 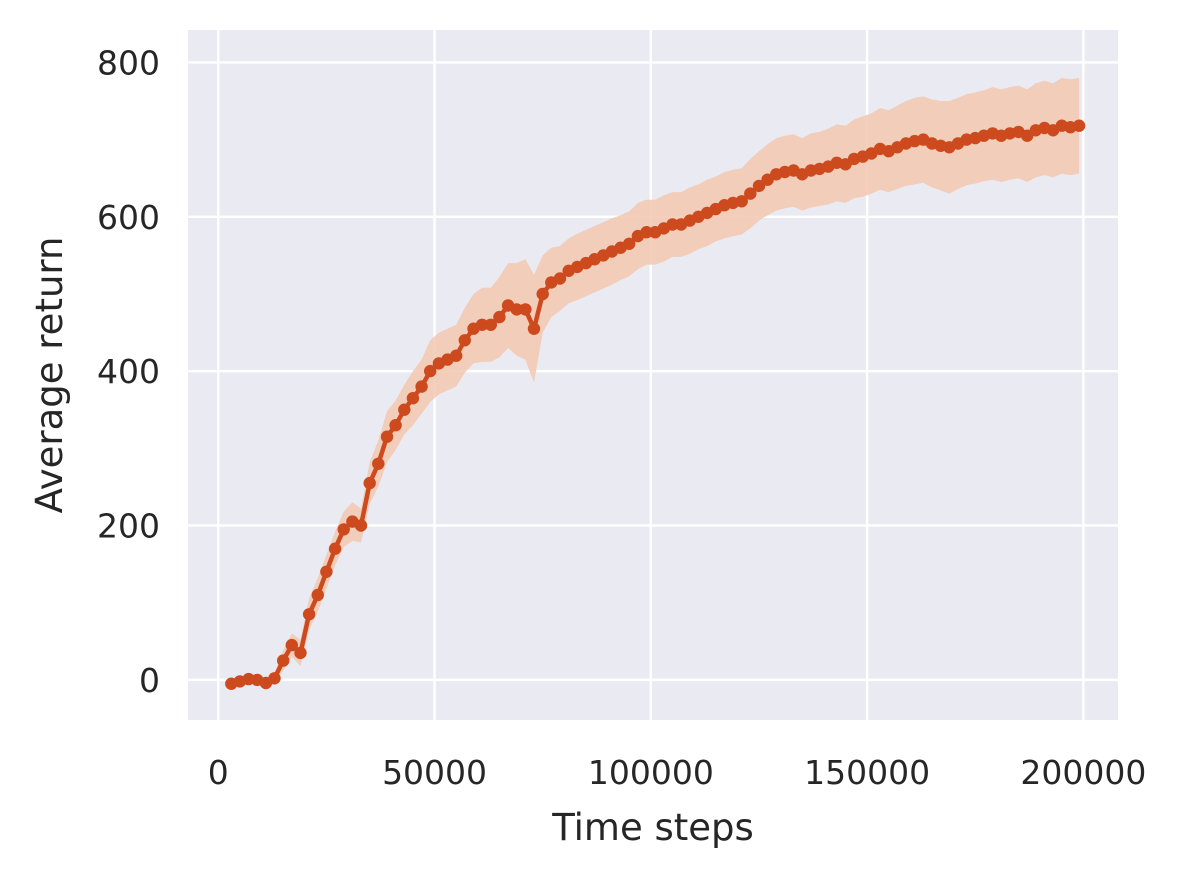 What do you see at coordinates (867, 772) in the screenshot?
I see `x-tick-label: 150000` at bounding box center [867, 772].